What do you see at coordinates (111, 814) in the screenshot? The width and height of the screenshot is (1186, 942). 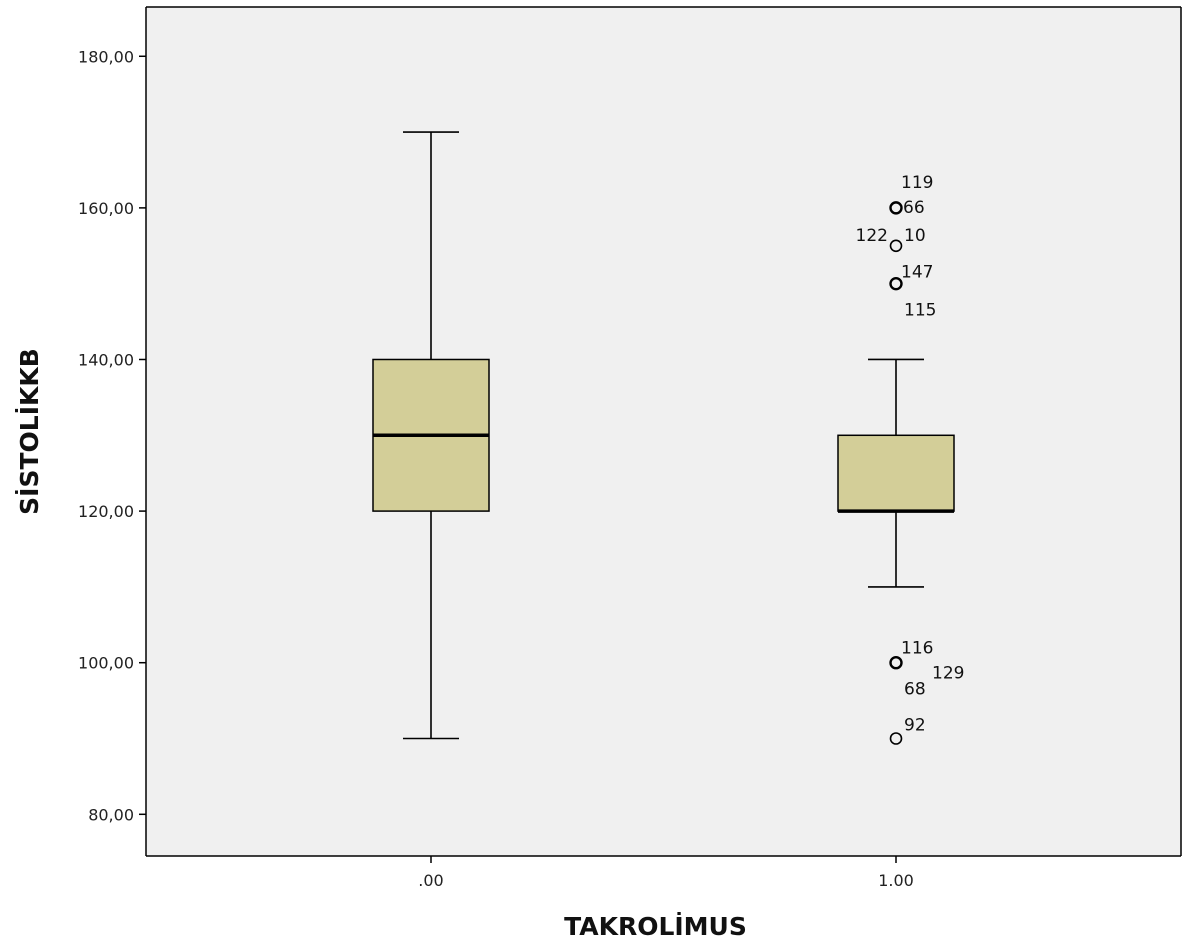 I see `y-tick-label: 80,00` at bounding box center [111, 814].